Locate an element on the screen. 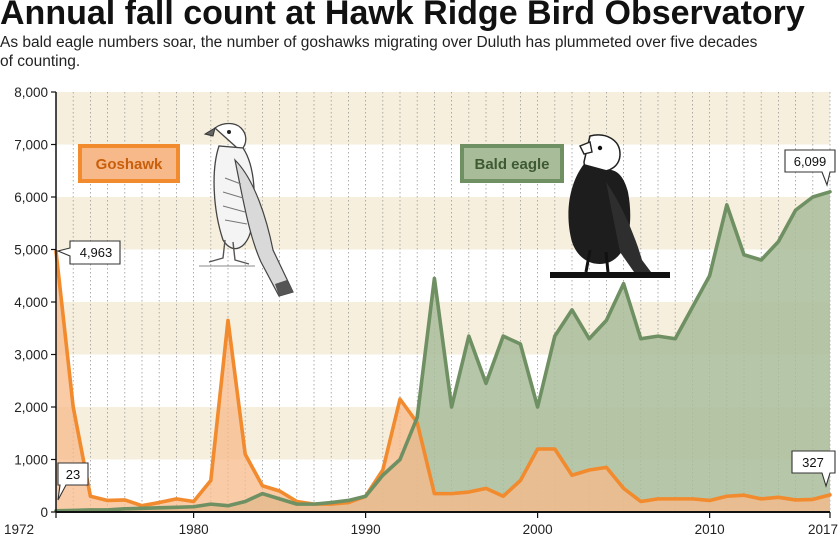  chart-subtitle-line2: of counting. is located at coordinates (40, 61).